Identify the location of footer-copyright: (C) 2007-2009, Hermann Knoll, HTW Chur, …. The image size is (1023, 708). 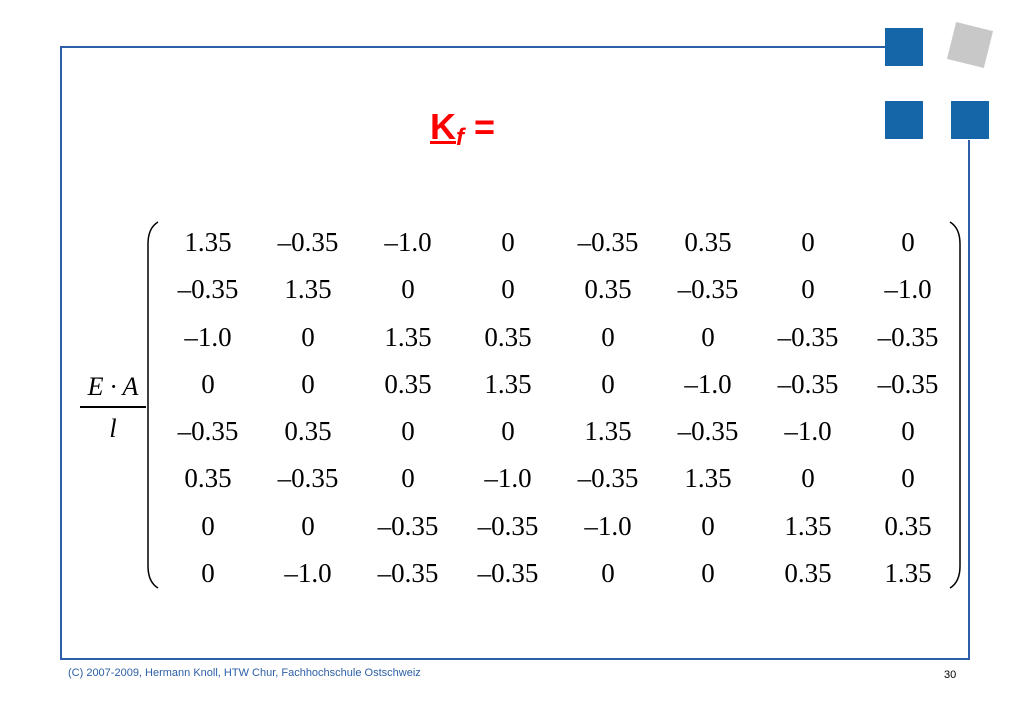
(244, 673).